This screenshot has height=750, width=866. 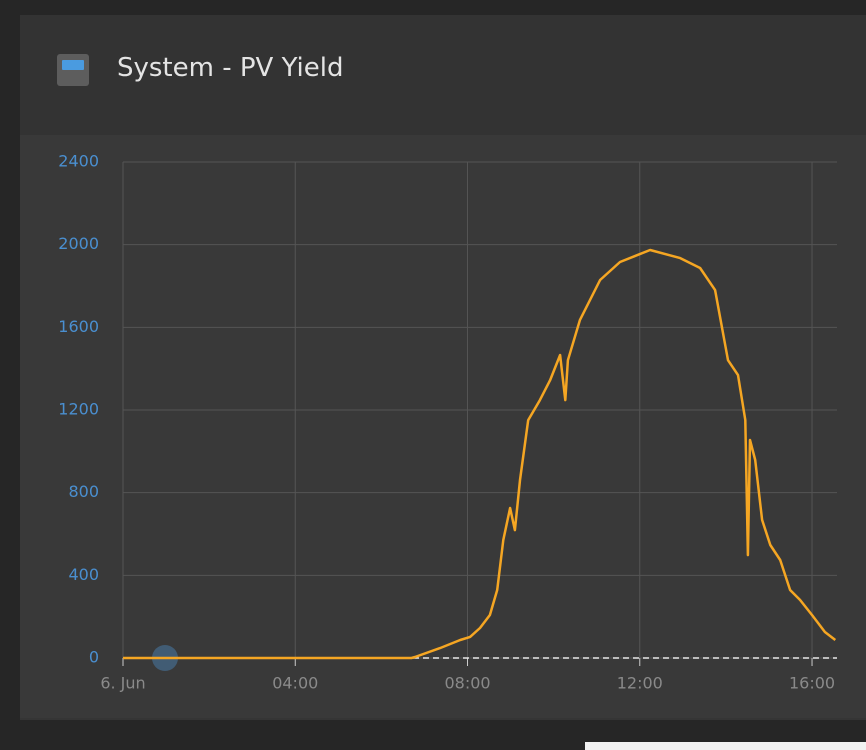 What do you see at coordinates (467, 683) in the screenshot?
I see `x-tick-label: 08:00` at bounding box center [467, 683].